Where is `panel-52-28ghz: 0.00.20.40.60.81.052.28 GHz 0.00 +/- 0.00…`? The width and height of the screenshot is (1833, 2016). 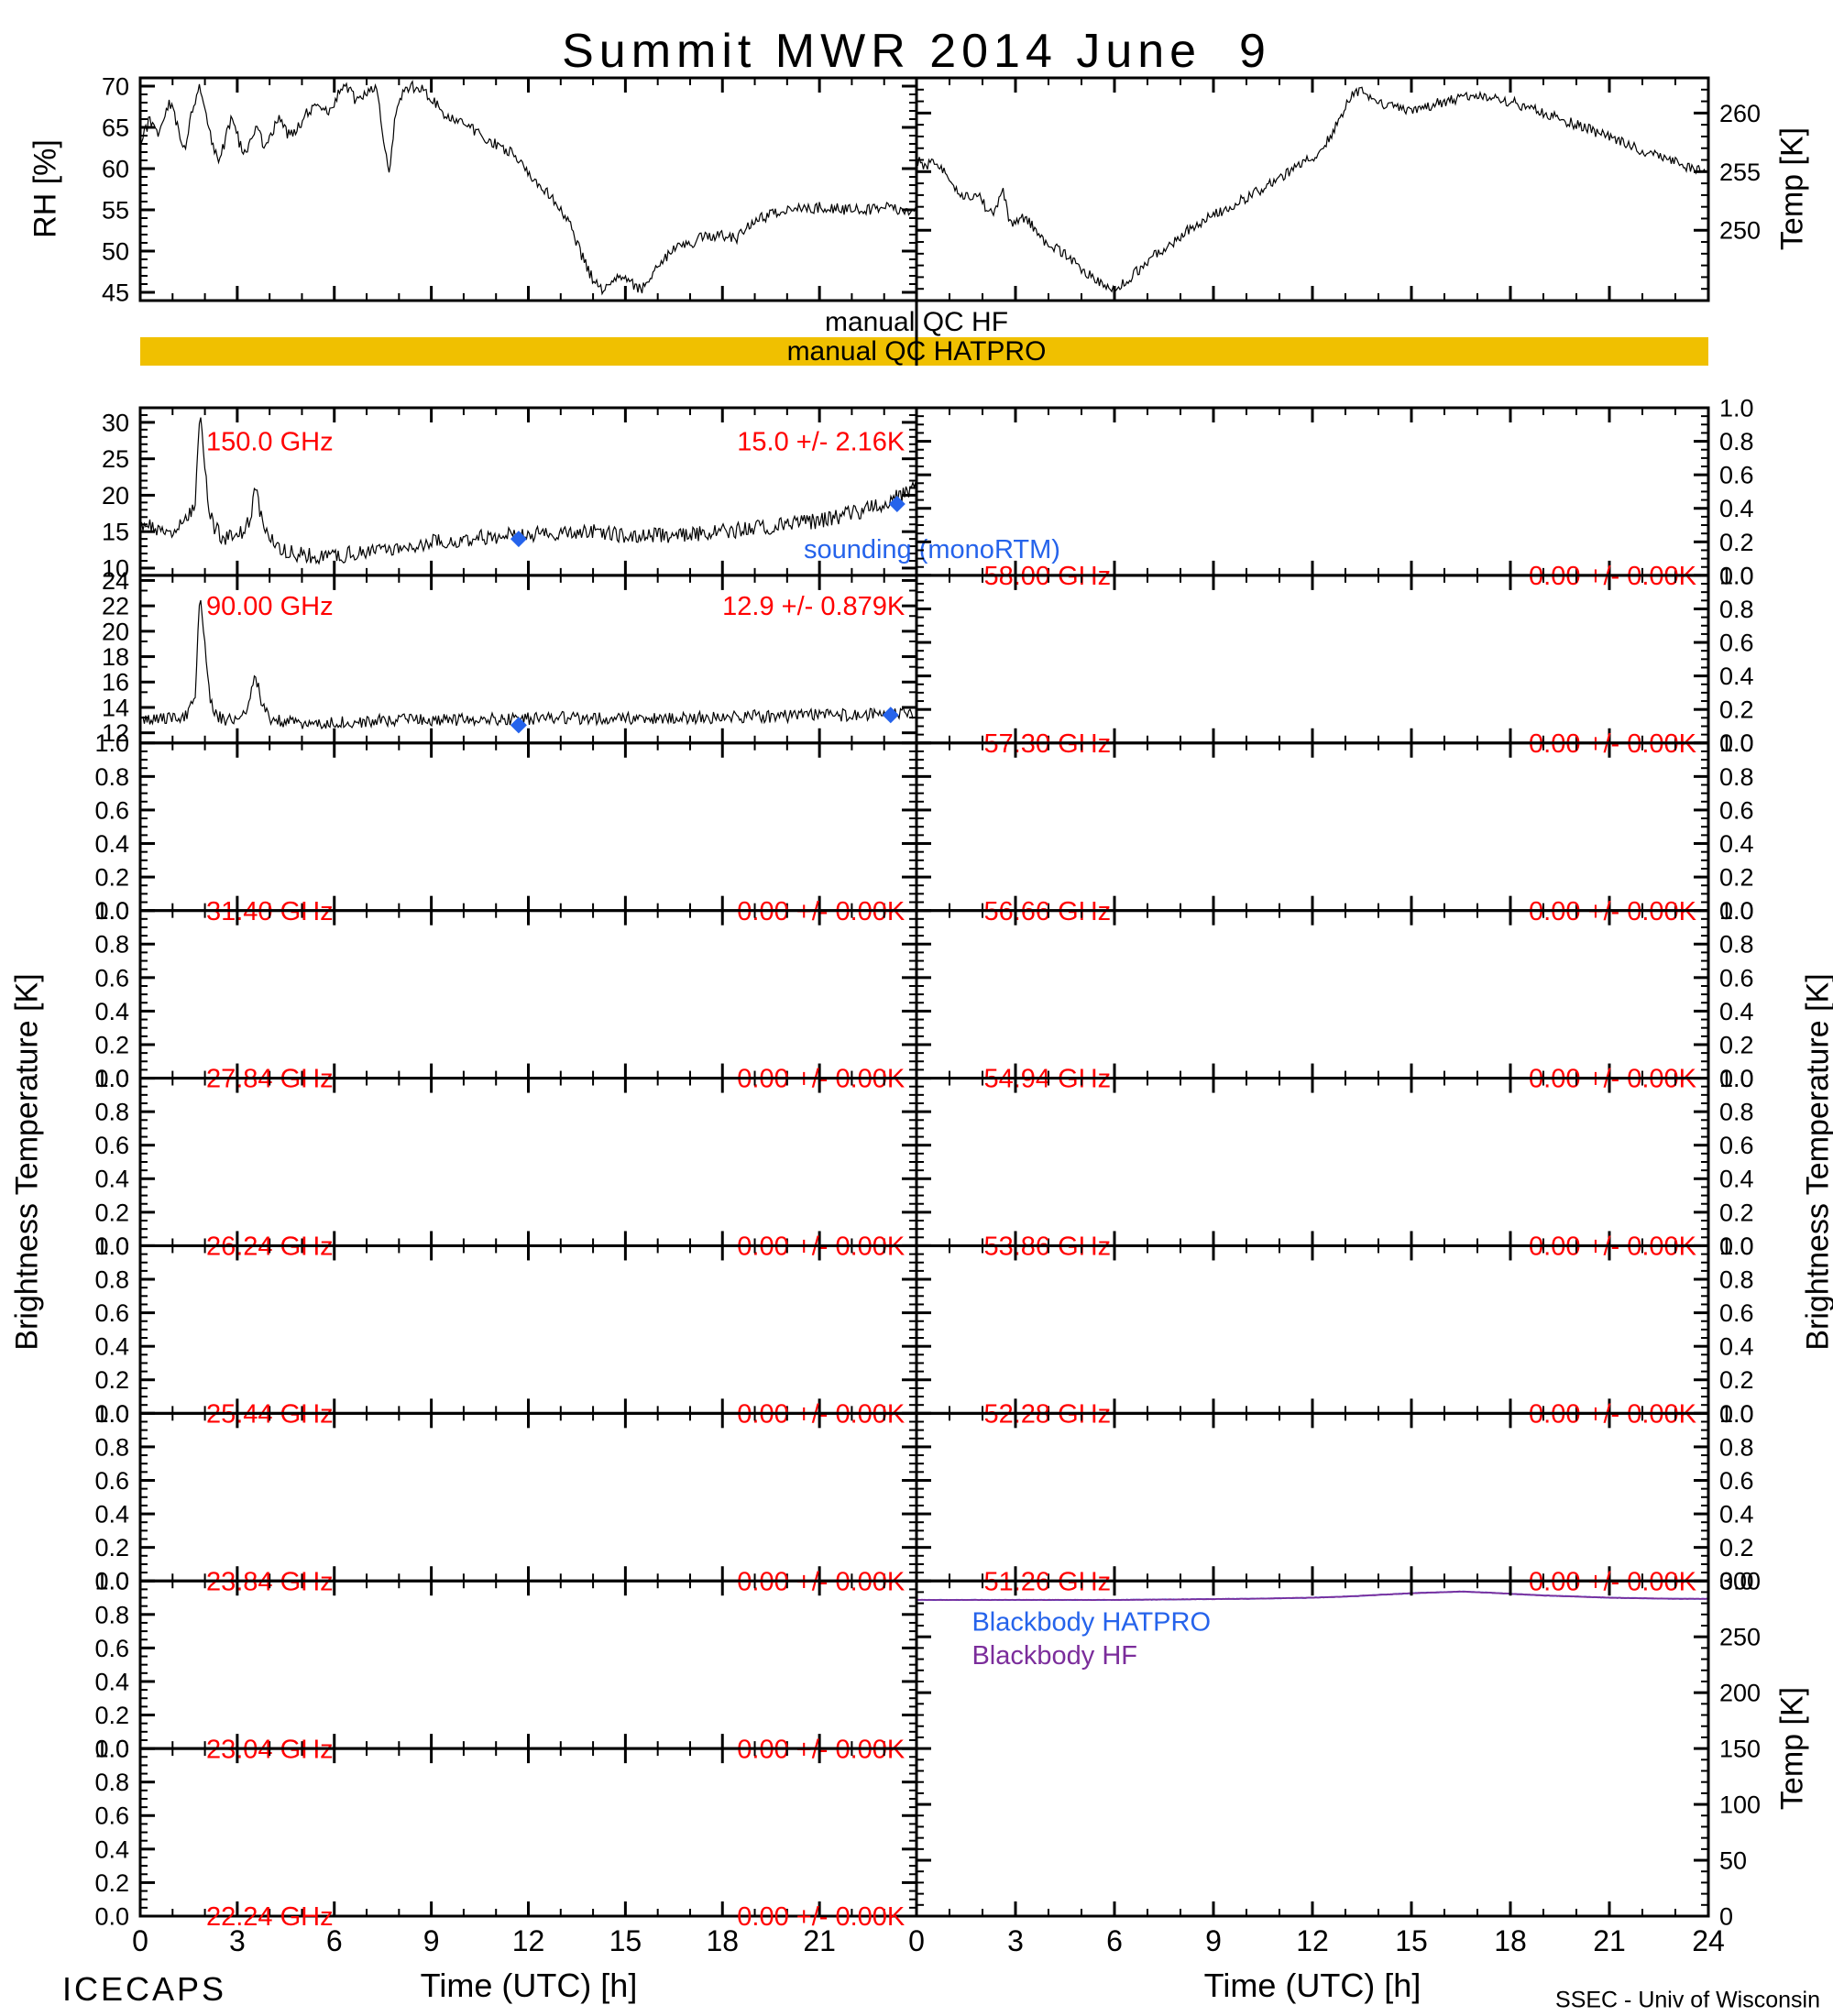 panel-52-28ghz: 0.00.20.40.60.81.052.28 GHz 0.00 +/- 0.00… is located at coordinates (1334, 1331).